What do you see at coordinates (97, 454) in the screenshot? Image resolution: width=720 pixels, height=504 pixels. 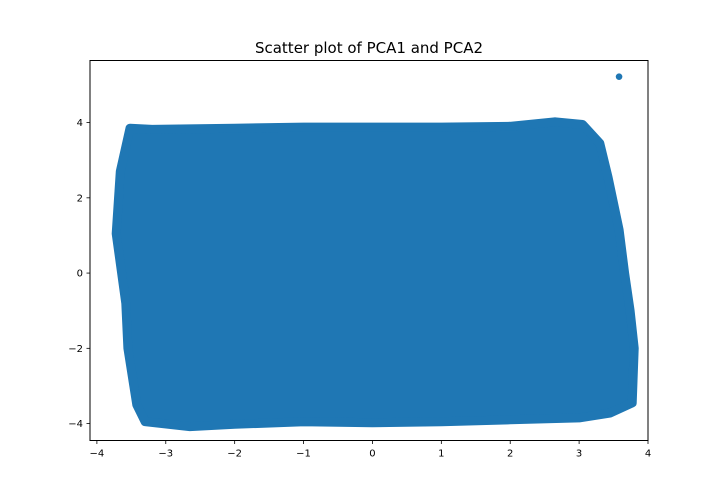 I see `x-tick-label: −4` at bounding box center [97, 454].